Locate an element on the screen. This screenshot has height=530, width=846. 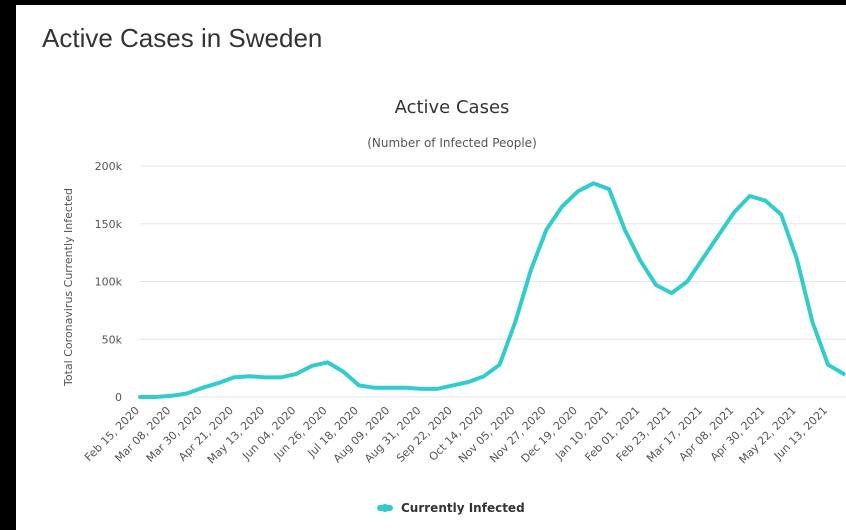
legend-marker is located at coordinates (385, 508).